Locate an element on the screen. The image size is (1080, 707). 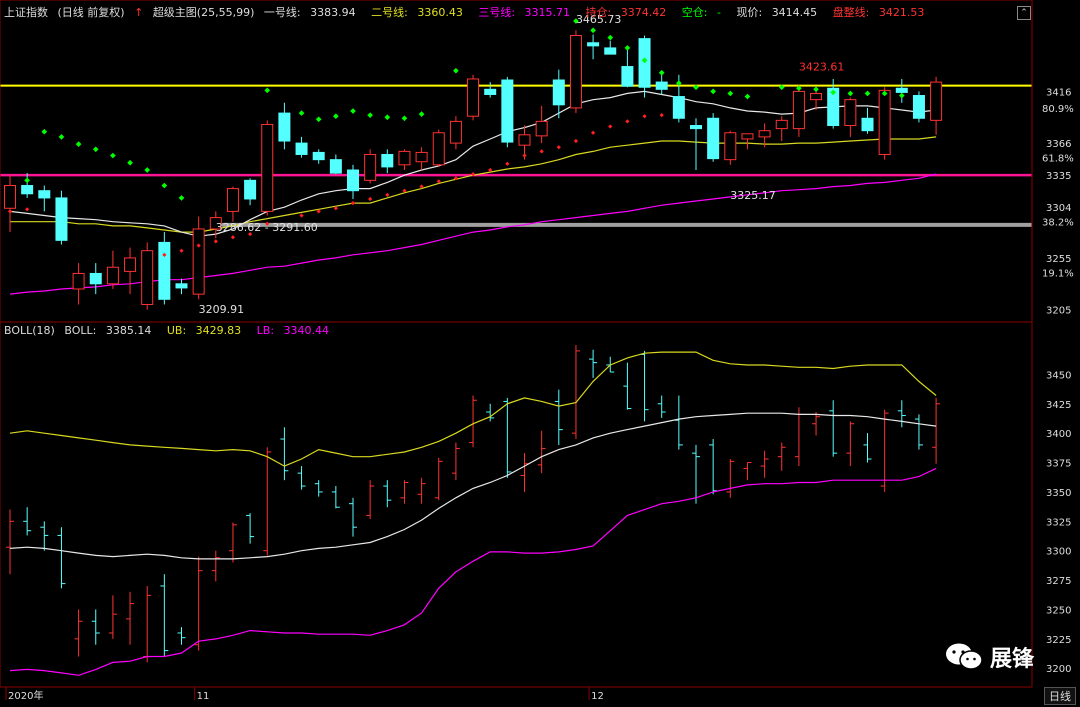
period-tab: 日线 is located at coordinates (1060, 696).